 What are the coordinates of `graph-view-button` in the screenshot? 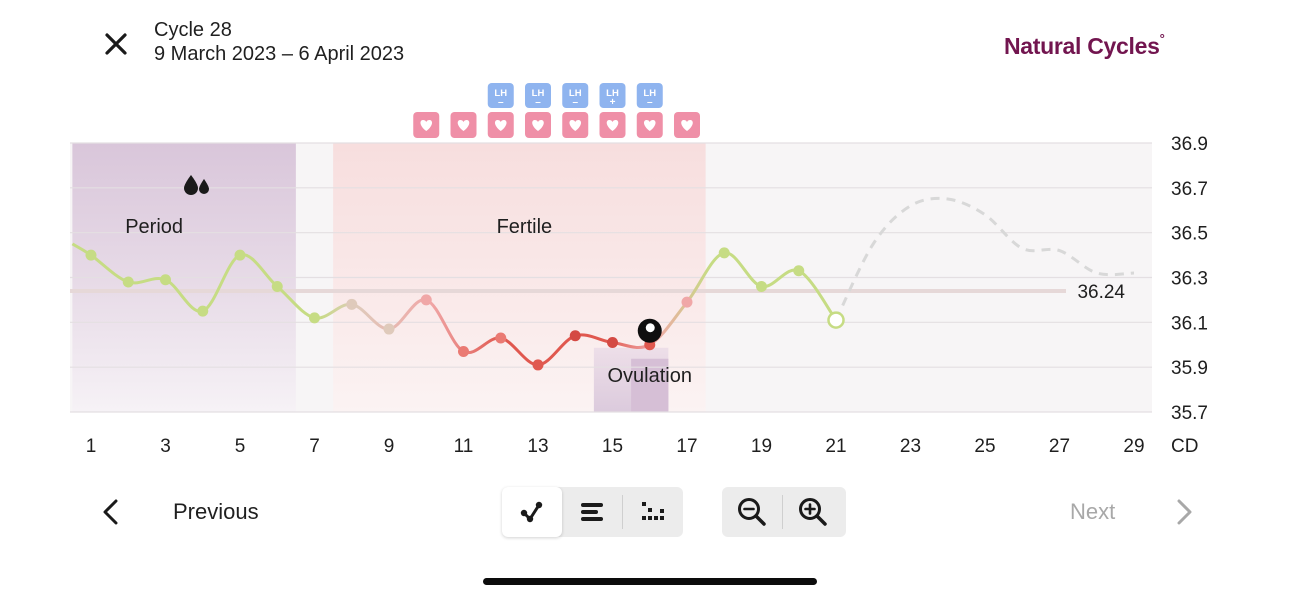 It's located at (532, 512).